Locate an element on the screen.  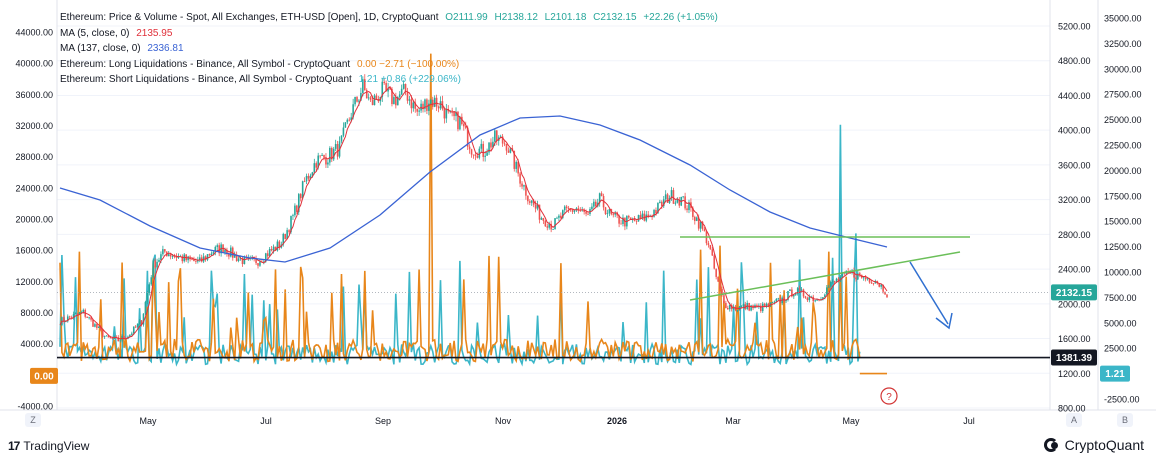
legend-ma137-label: MA (137, close, 0) is located at coordinates (100, 48).